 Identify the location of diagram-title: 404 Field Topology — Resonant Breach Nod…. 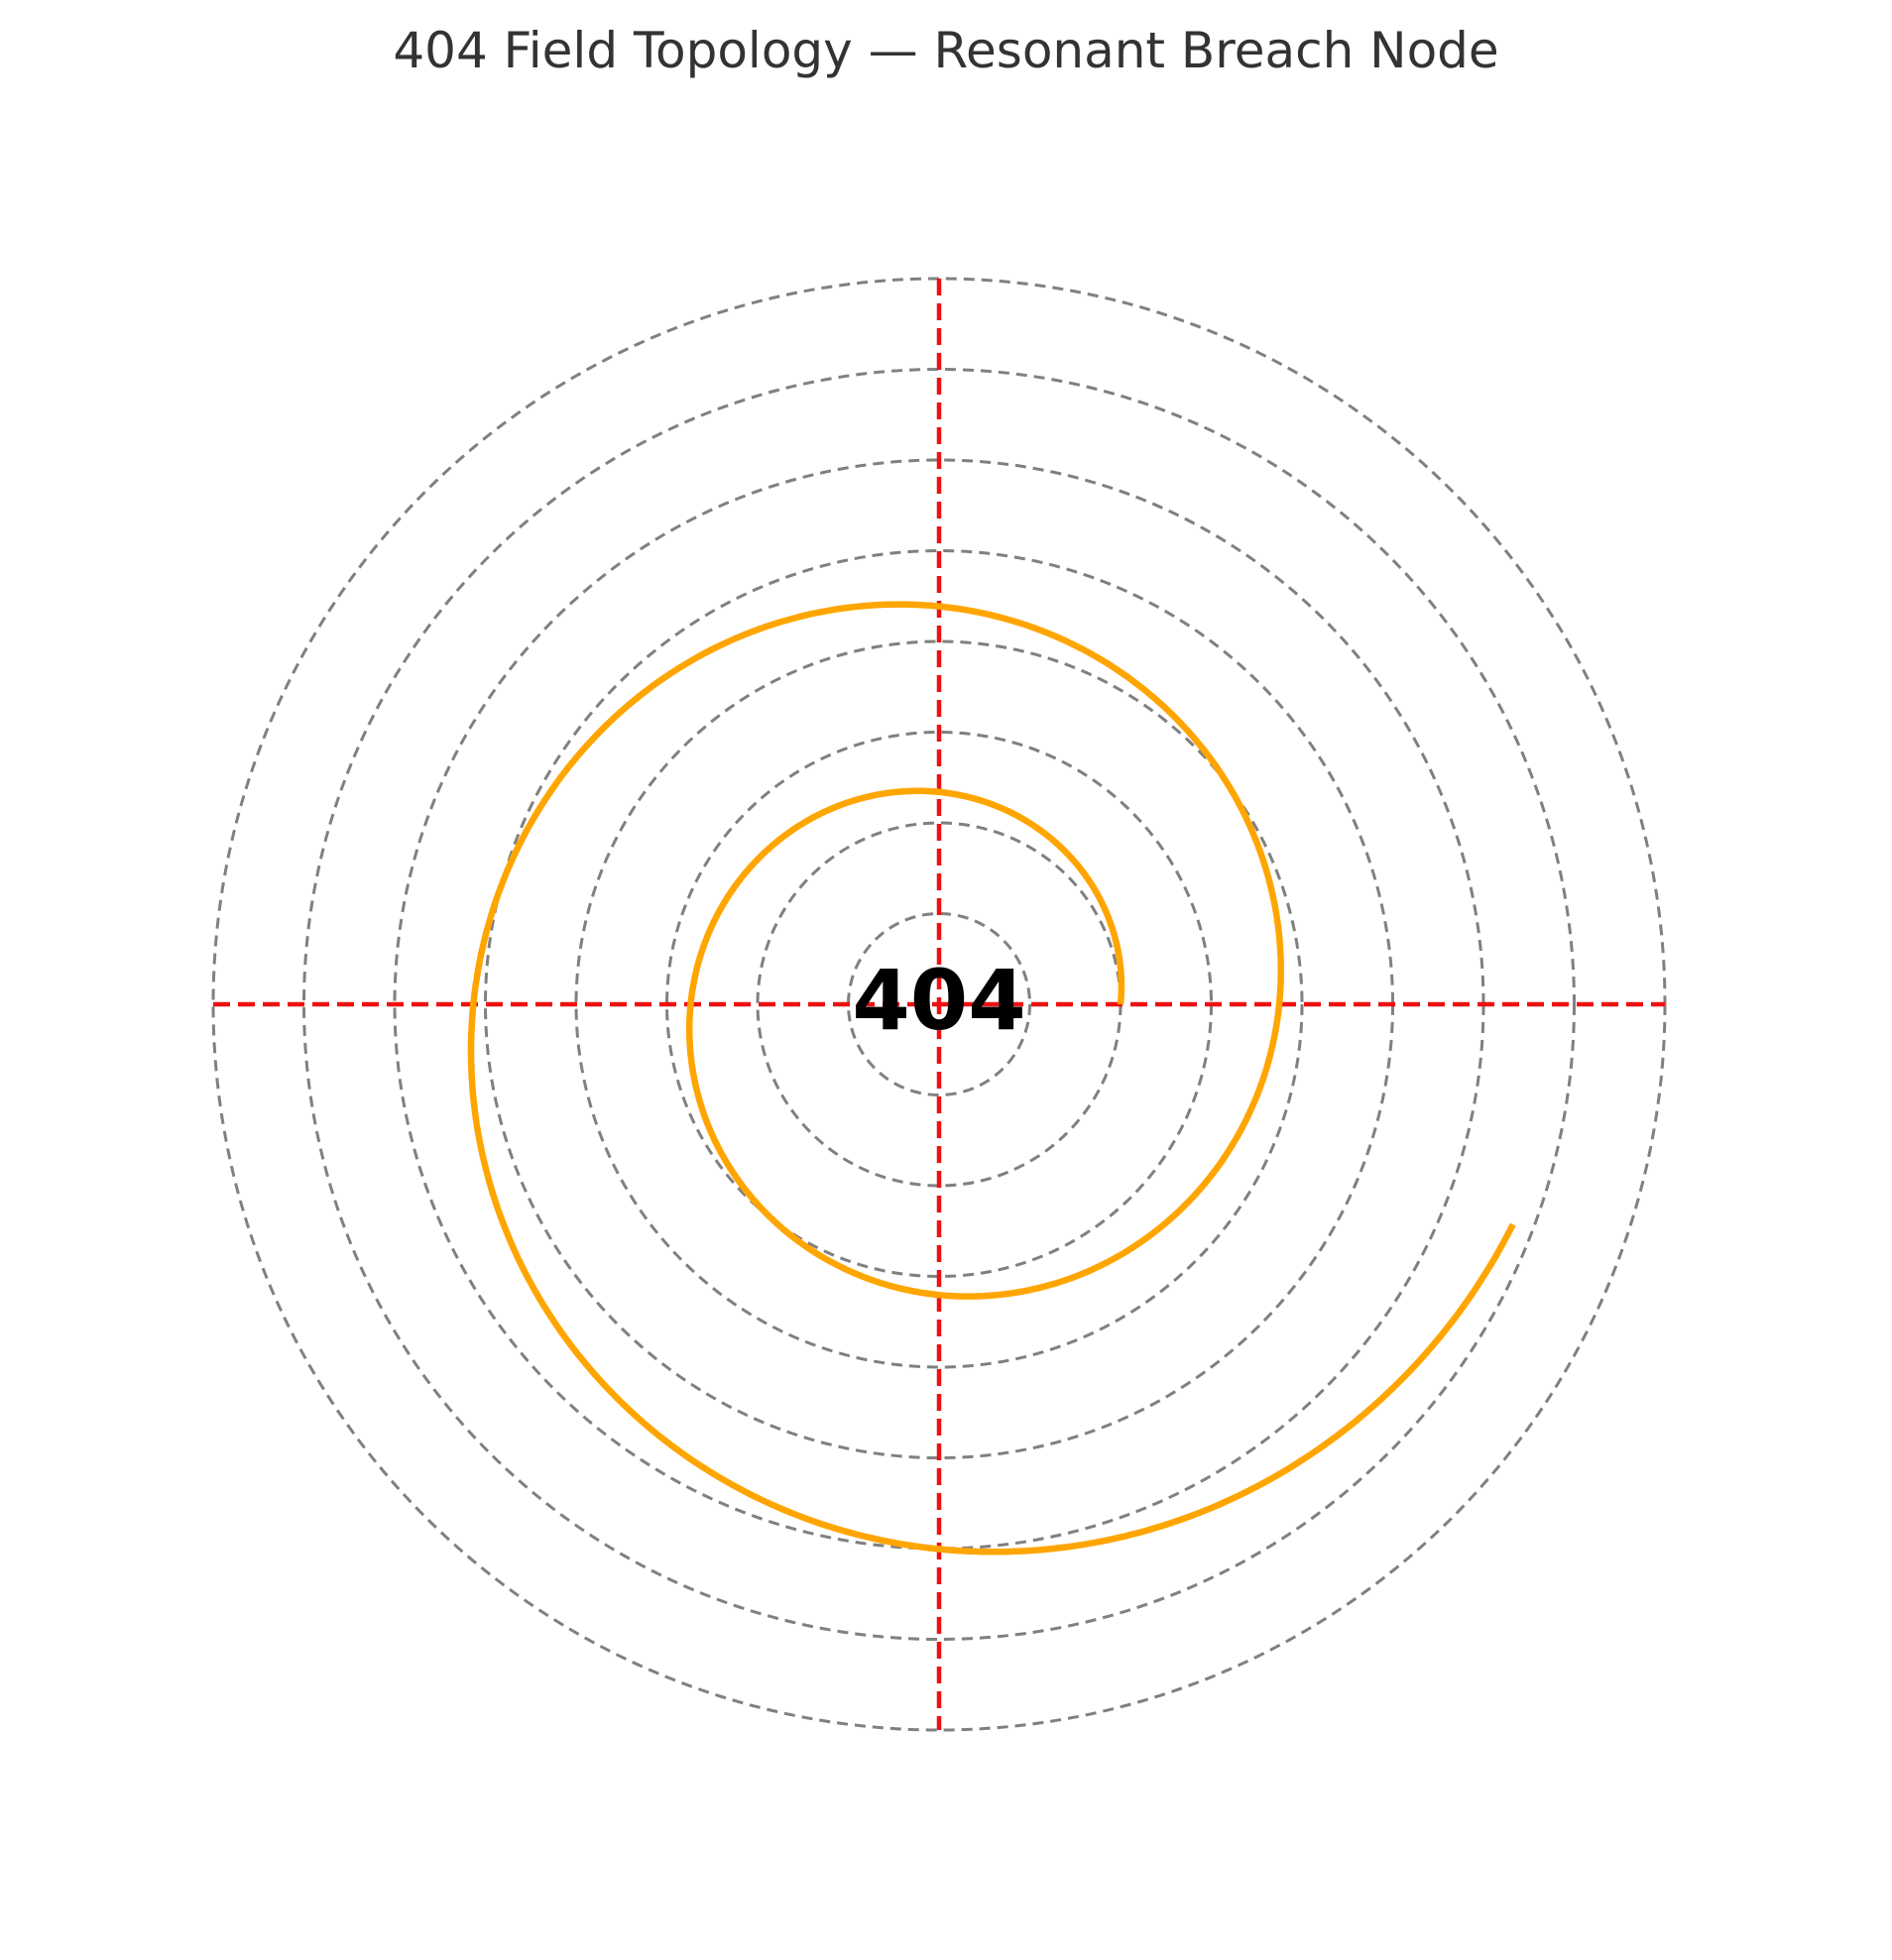
(946, 50).